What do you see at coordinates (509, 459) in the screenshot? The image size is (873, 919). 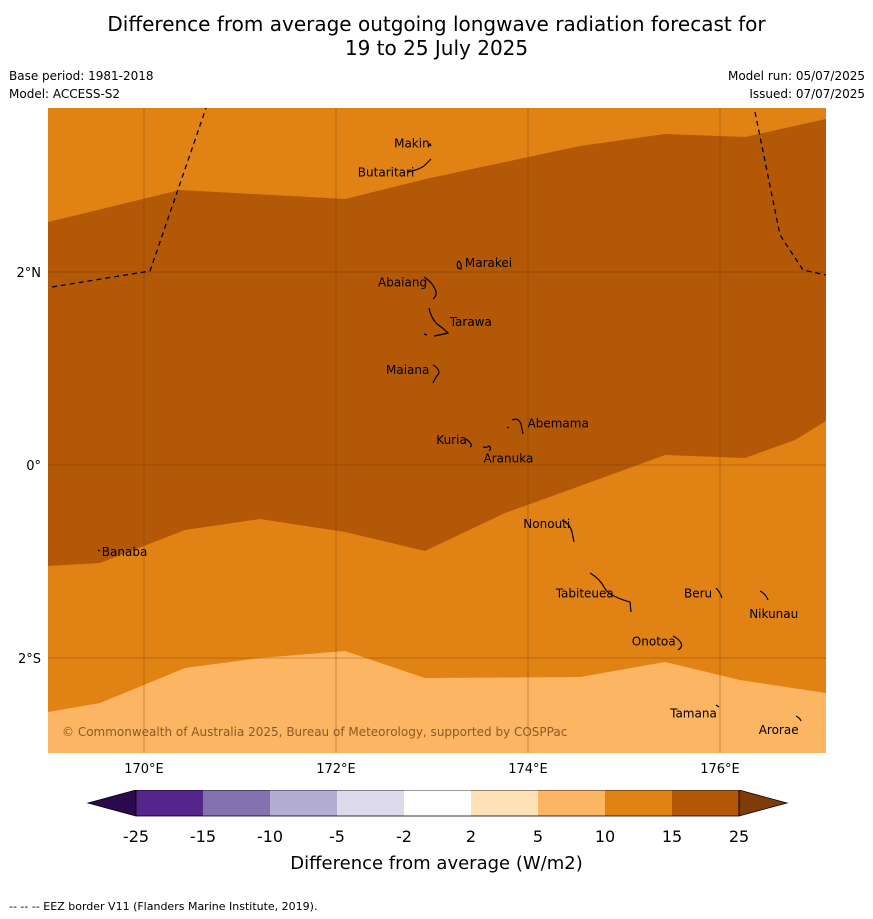 I see `place-label-aranuka: Aranuka` at bounding box center [509, 459].